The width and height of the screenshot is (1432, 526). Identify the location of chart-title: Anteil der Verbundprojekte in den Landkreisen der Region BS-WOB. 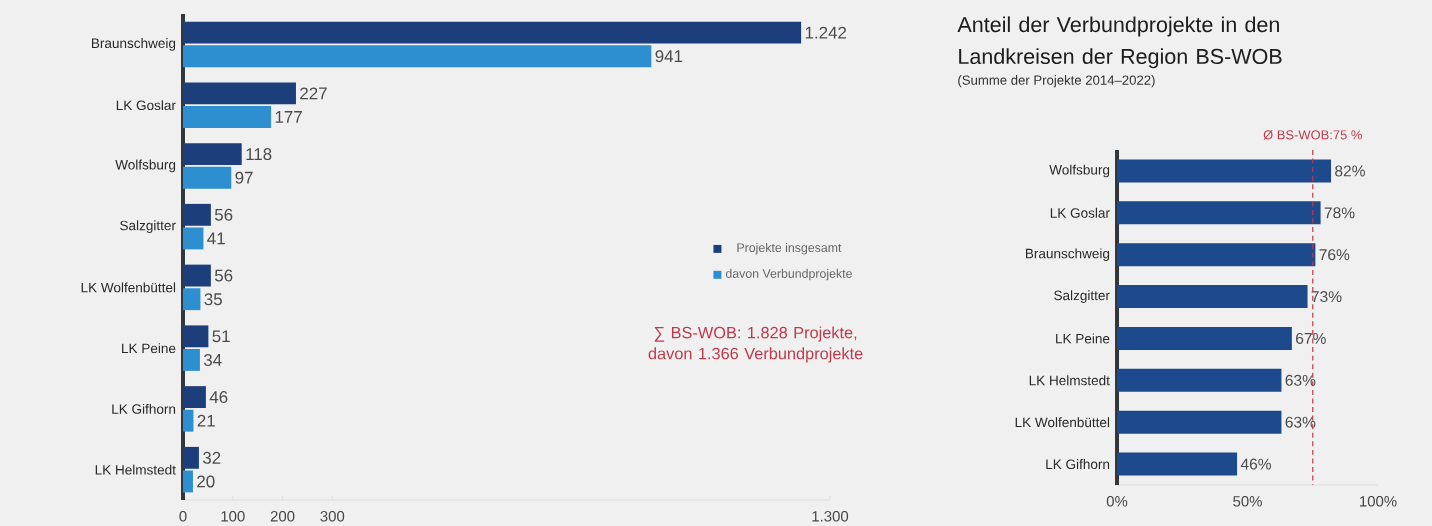
(1119, 42).